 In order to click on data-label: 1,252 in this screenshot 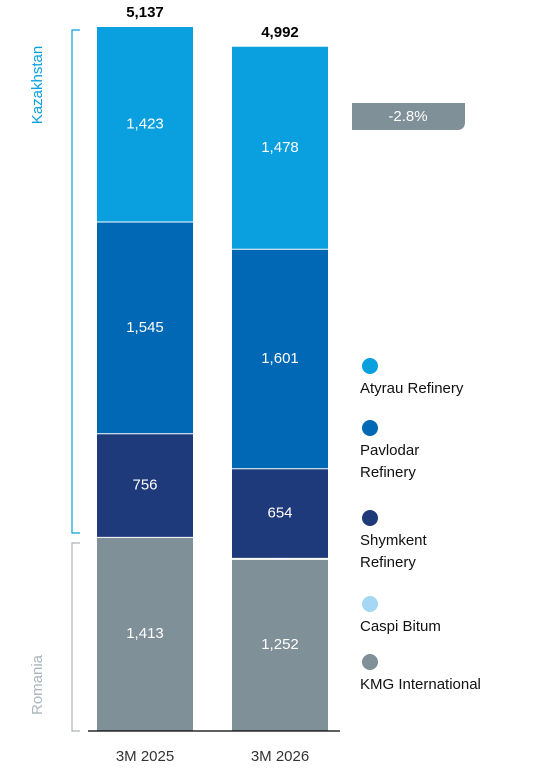, I will do `click(280, 644)`.